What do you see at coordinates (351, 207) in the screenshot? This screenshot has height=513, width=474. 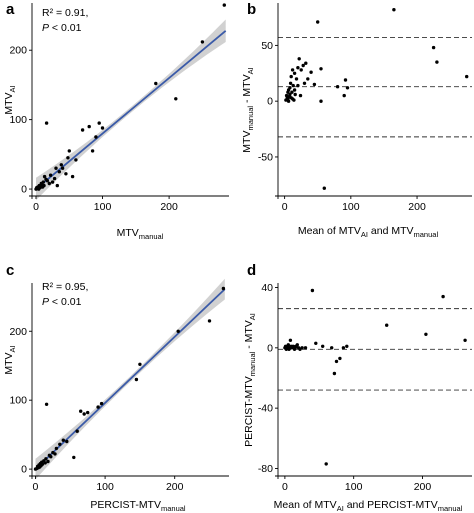 I see `panel-b-x-tick-label: 100` at bounding box center [351, 207].